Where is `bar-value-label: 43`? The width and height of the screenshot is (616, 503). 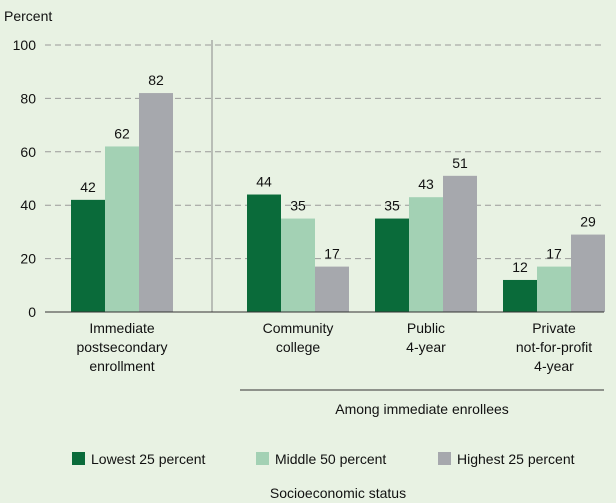 bar-value-label: 43 is located at coordinates (426, 184).